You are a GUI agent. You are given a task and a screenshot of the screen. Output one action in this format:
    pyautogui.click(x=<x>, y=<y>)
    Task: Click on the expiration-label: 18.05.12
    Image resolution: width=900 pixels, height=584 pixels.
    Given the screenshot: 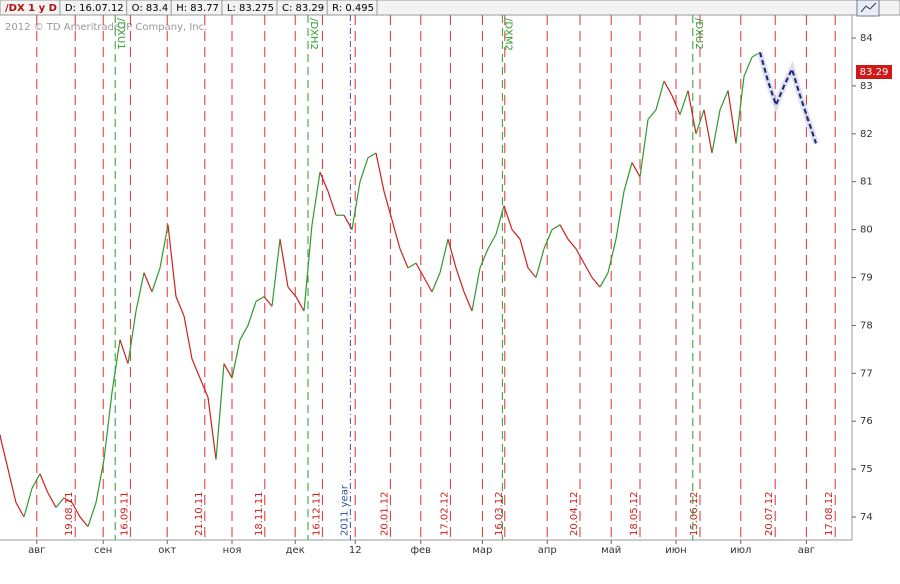 What is the action you would take?
    pyautogui.click(x=634, y=513)
    